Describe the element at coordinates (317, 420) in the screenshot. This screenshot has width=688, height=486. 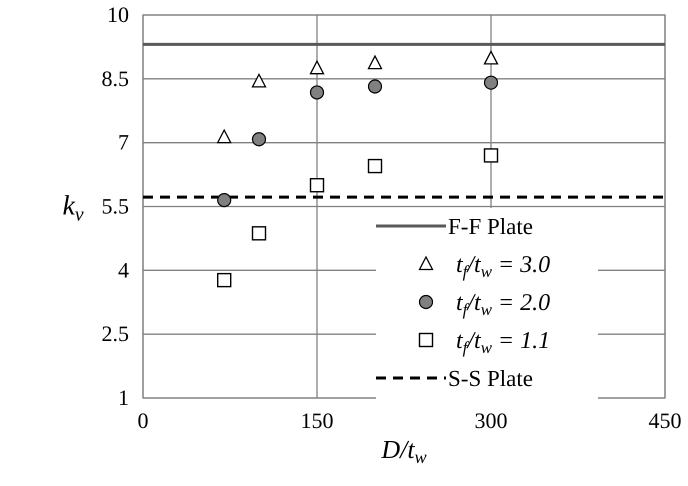
I see `x-tick-label: 150` at that location.